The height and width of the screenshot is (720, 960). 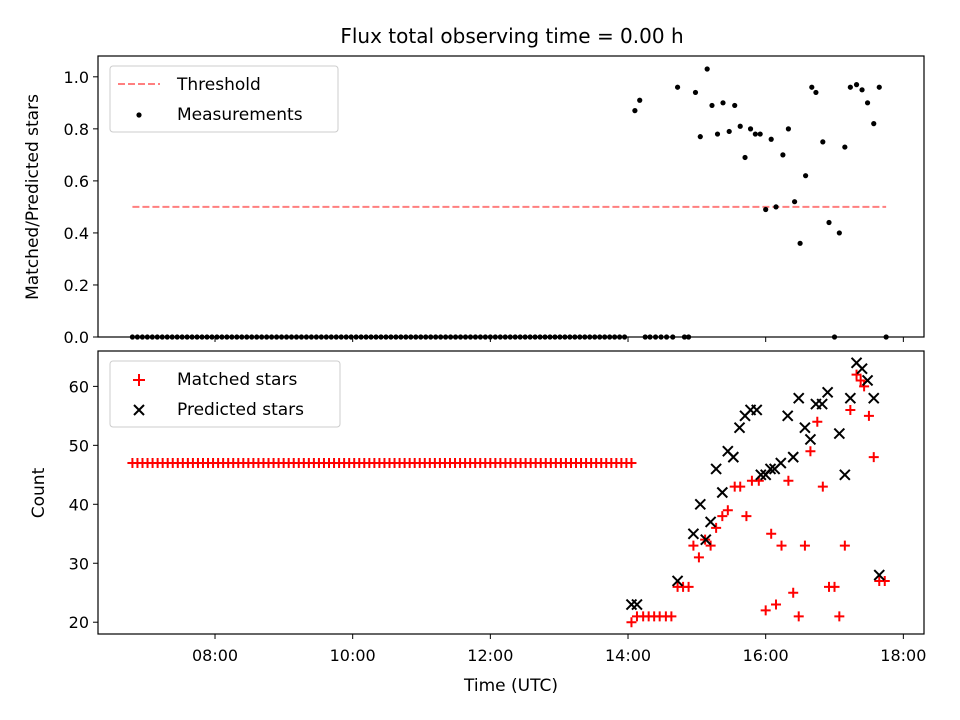 I want to click on y-tick-label: 30, so click(x=79, y=563).